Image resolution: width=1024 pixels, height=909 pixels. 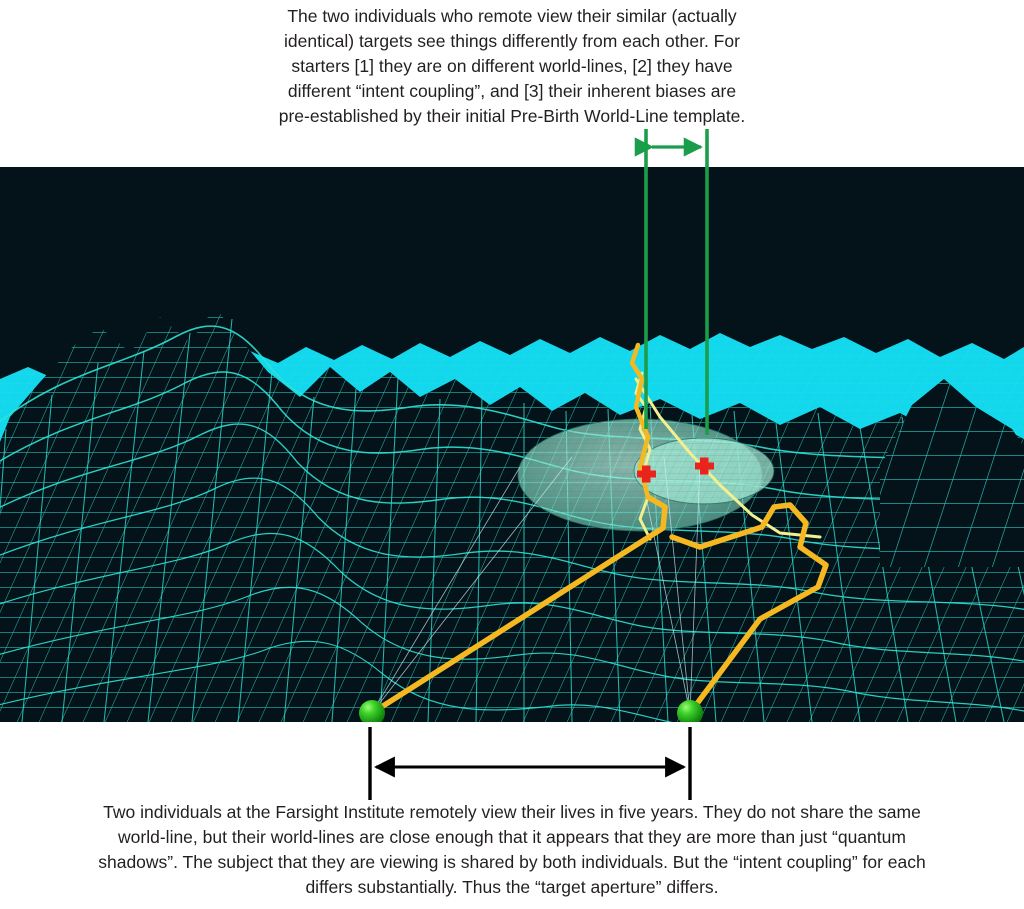 What do you see at coordinates (646, 474) in the screenshot?
I see `target-marker-left` at bounding box center [646, 474].